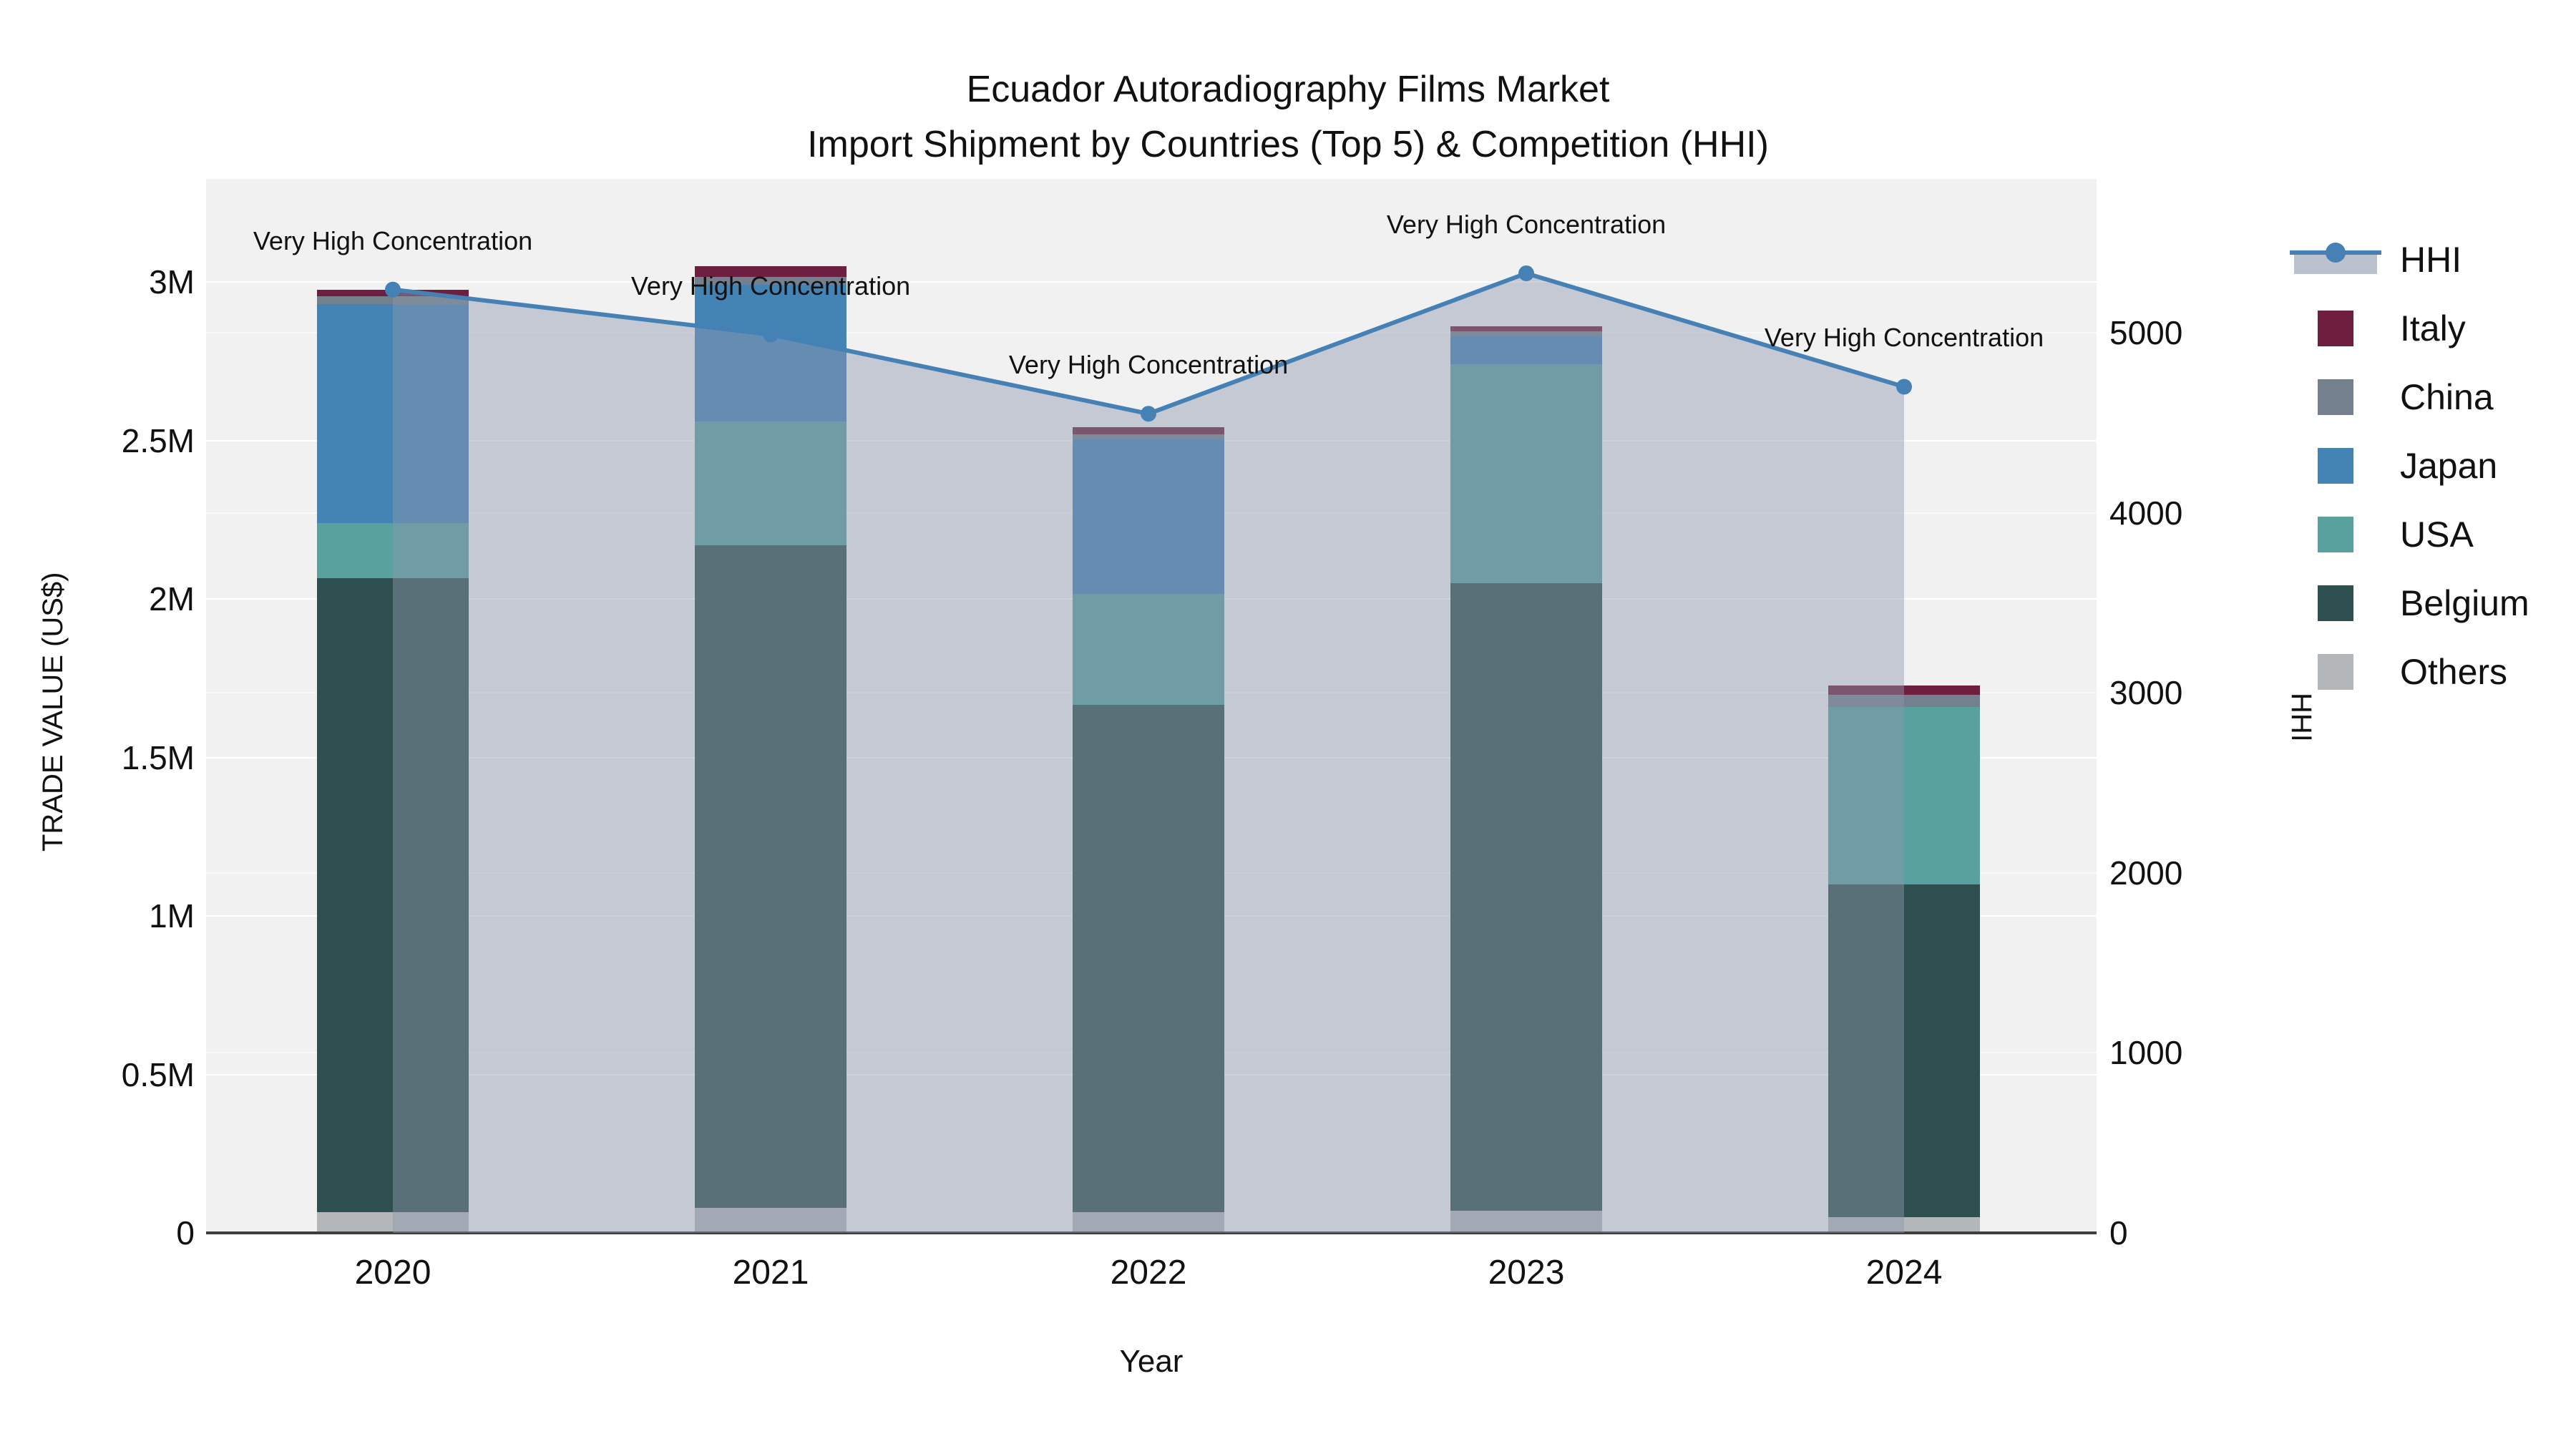  What do you see at coordinates (1148, 414) in the screenshot?
I see `hhi-marker-2022` at bounding box center [1148, 414].